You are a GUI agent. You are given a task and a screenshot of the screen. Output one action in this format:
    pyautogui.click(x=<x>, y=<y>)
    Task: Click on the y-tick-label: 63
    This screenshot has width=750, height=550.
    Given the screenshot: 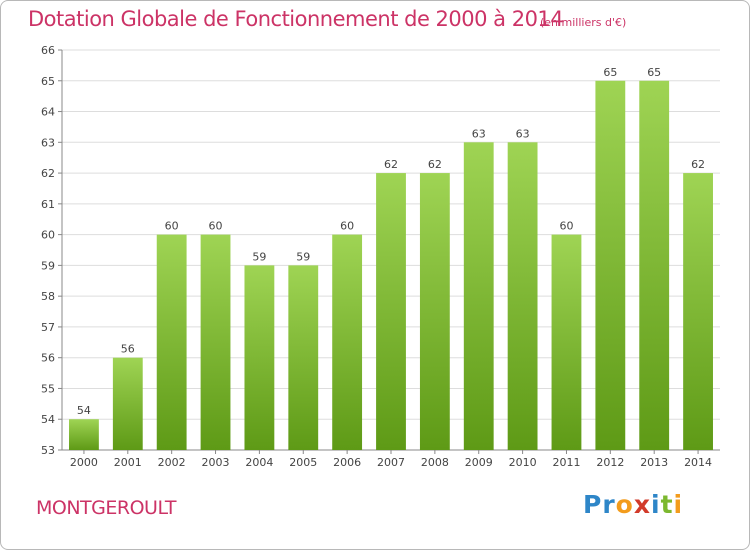 What is the action you would take?
    pyautogui.click(x=48, y=142)
    